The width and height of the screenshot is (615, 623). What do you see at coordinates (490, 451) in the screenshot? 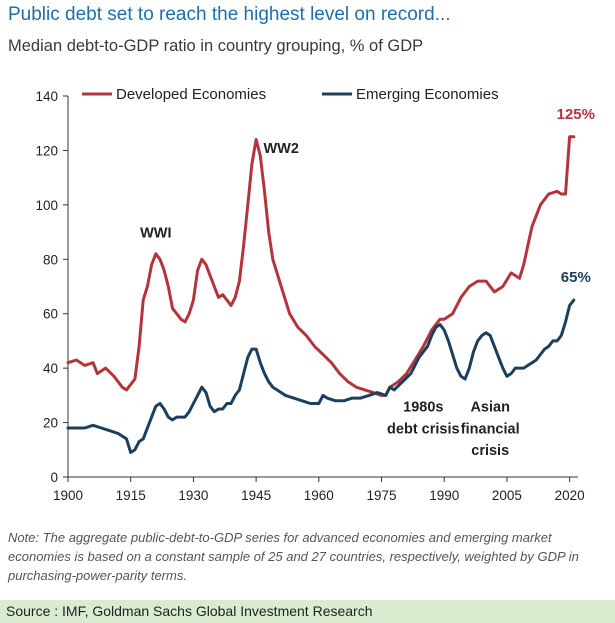
I see `annotation-label: crisis` at bounding box center [490, 451].